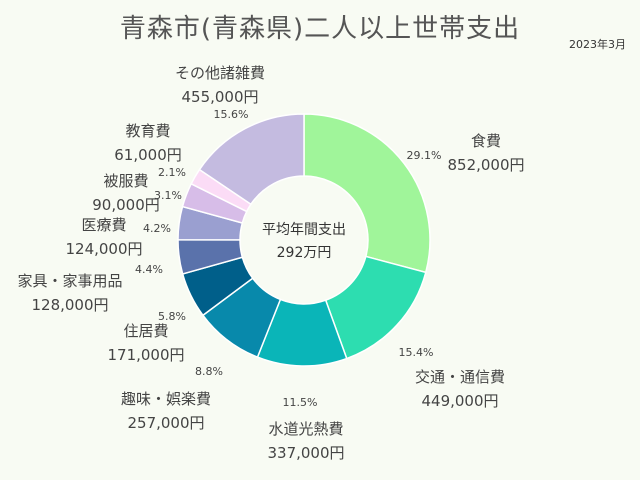 The image size is (640, 480). I want to click on slice-percent-label: 4.4%, so click(149, 269).